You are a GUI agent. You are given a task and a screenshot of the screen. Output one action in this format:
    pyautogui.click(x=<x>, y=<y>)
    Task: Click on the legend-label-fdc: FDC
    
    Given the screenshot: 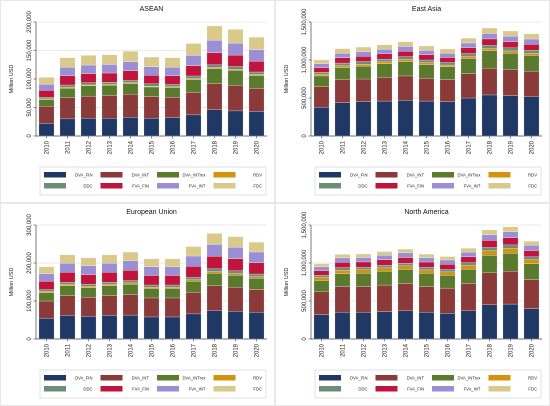 What is the action you would take?
    pyautogui.click(x=532, y=389)
    